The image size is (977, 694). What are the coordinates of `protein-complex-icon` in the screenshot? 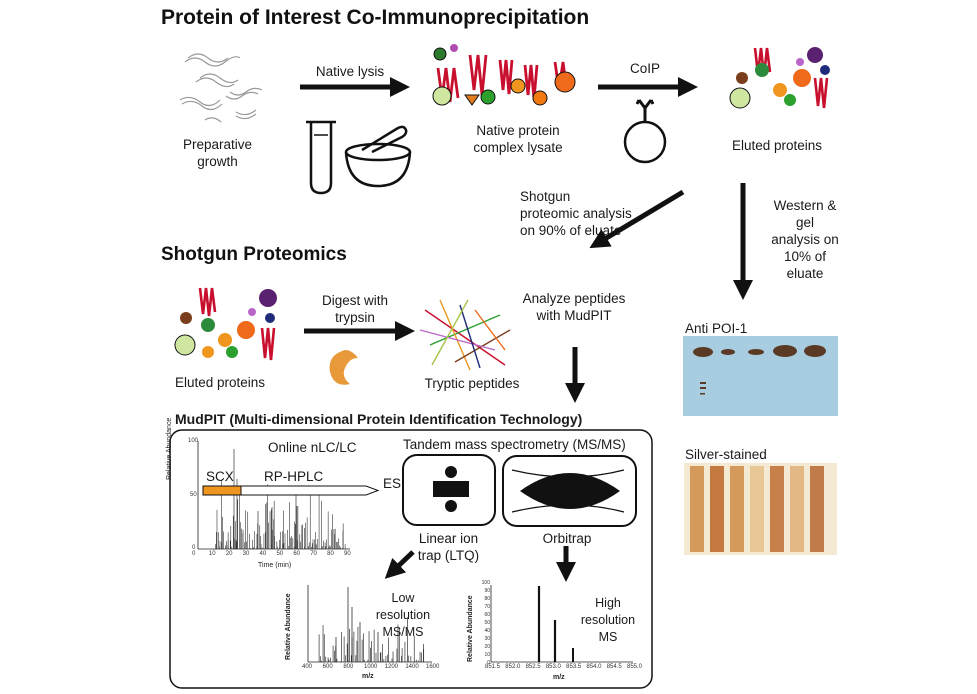 It's located at (504, 75).